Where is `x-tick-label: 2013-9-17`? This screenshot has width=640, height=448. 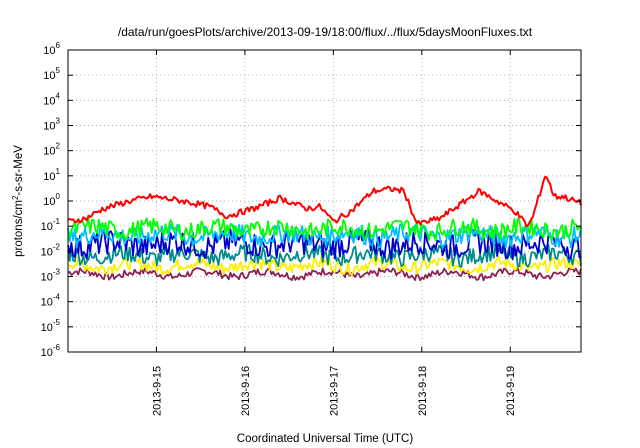
x-tick-label: 2013-9-17 is located at coordinates (334, 391).